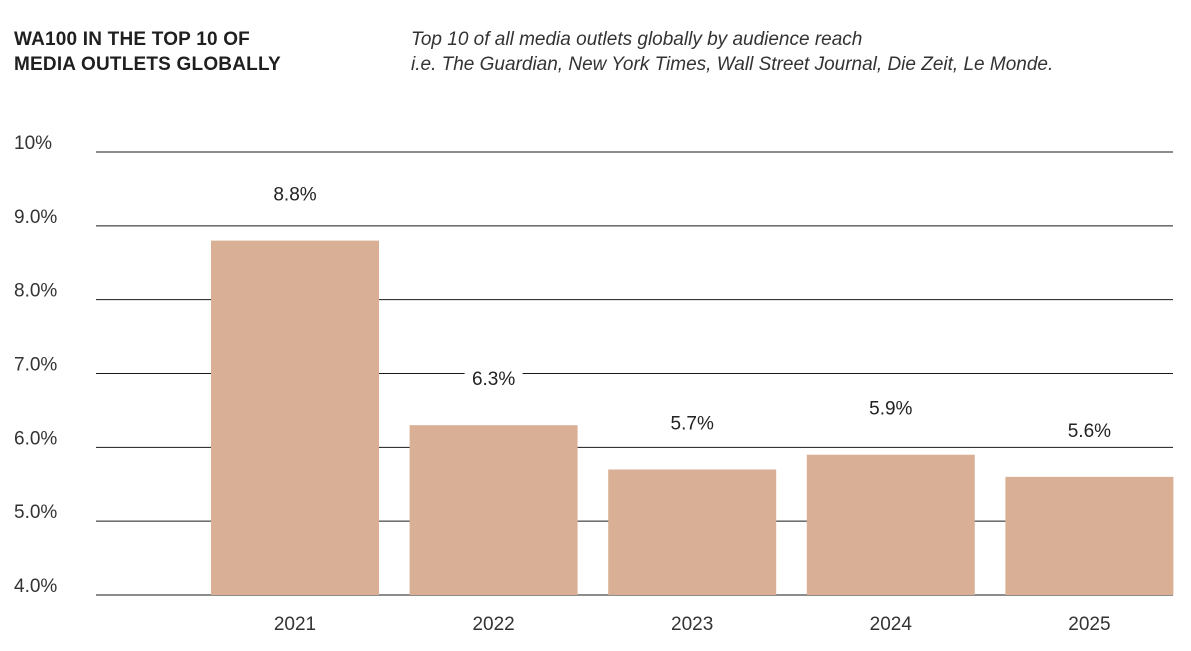 The width and height of the screenshot is (1191, 651). I want to click on x-tick-label: 2021, so click(295, 624).